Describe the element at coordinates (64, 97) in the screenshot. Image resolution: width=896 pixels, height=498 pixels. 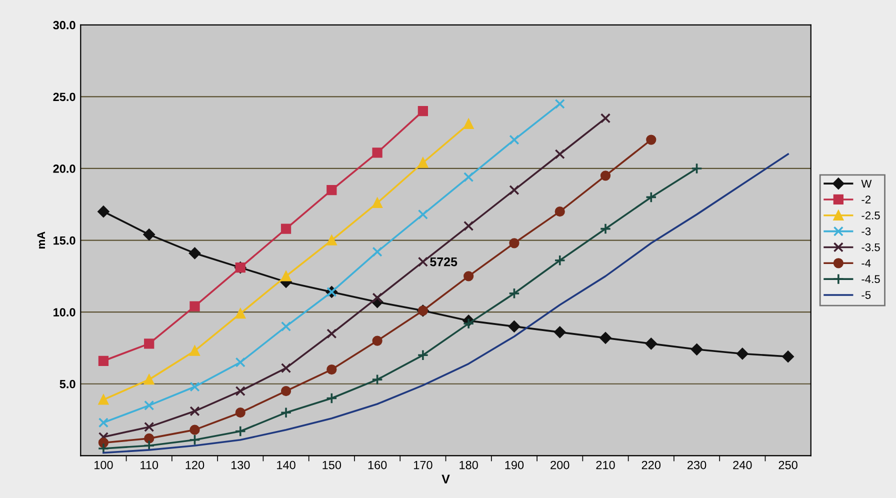
I see `y-tick-label: 25.0` at that location.